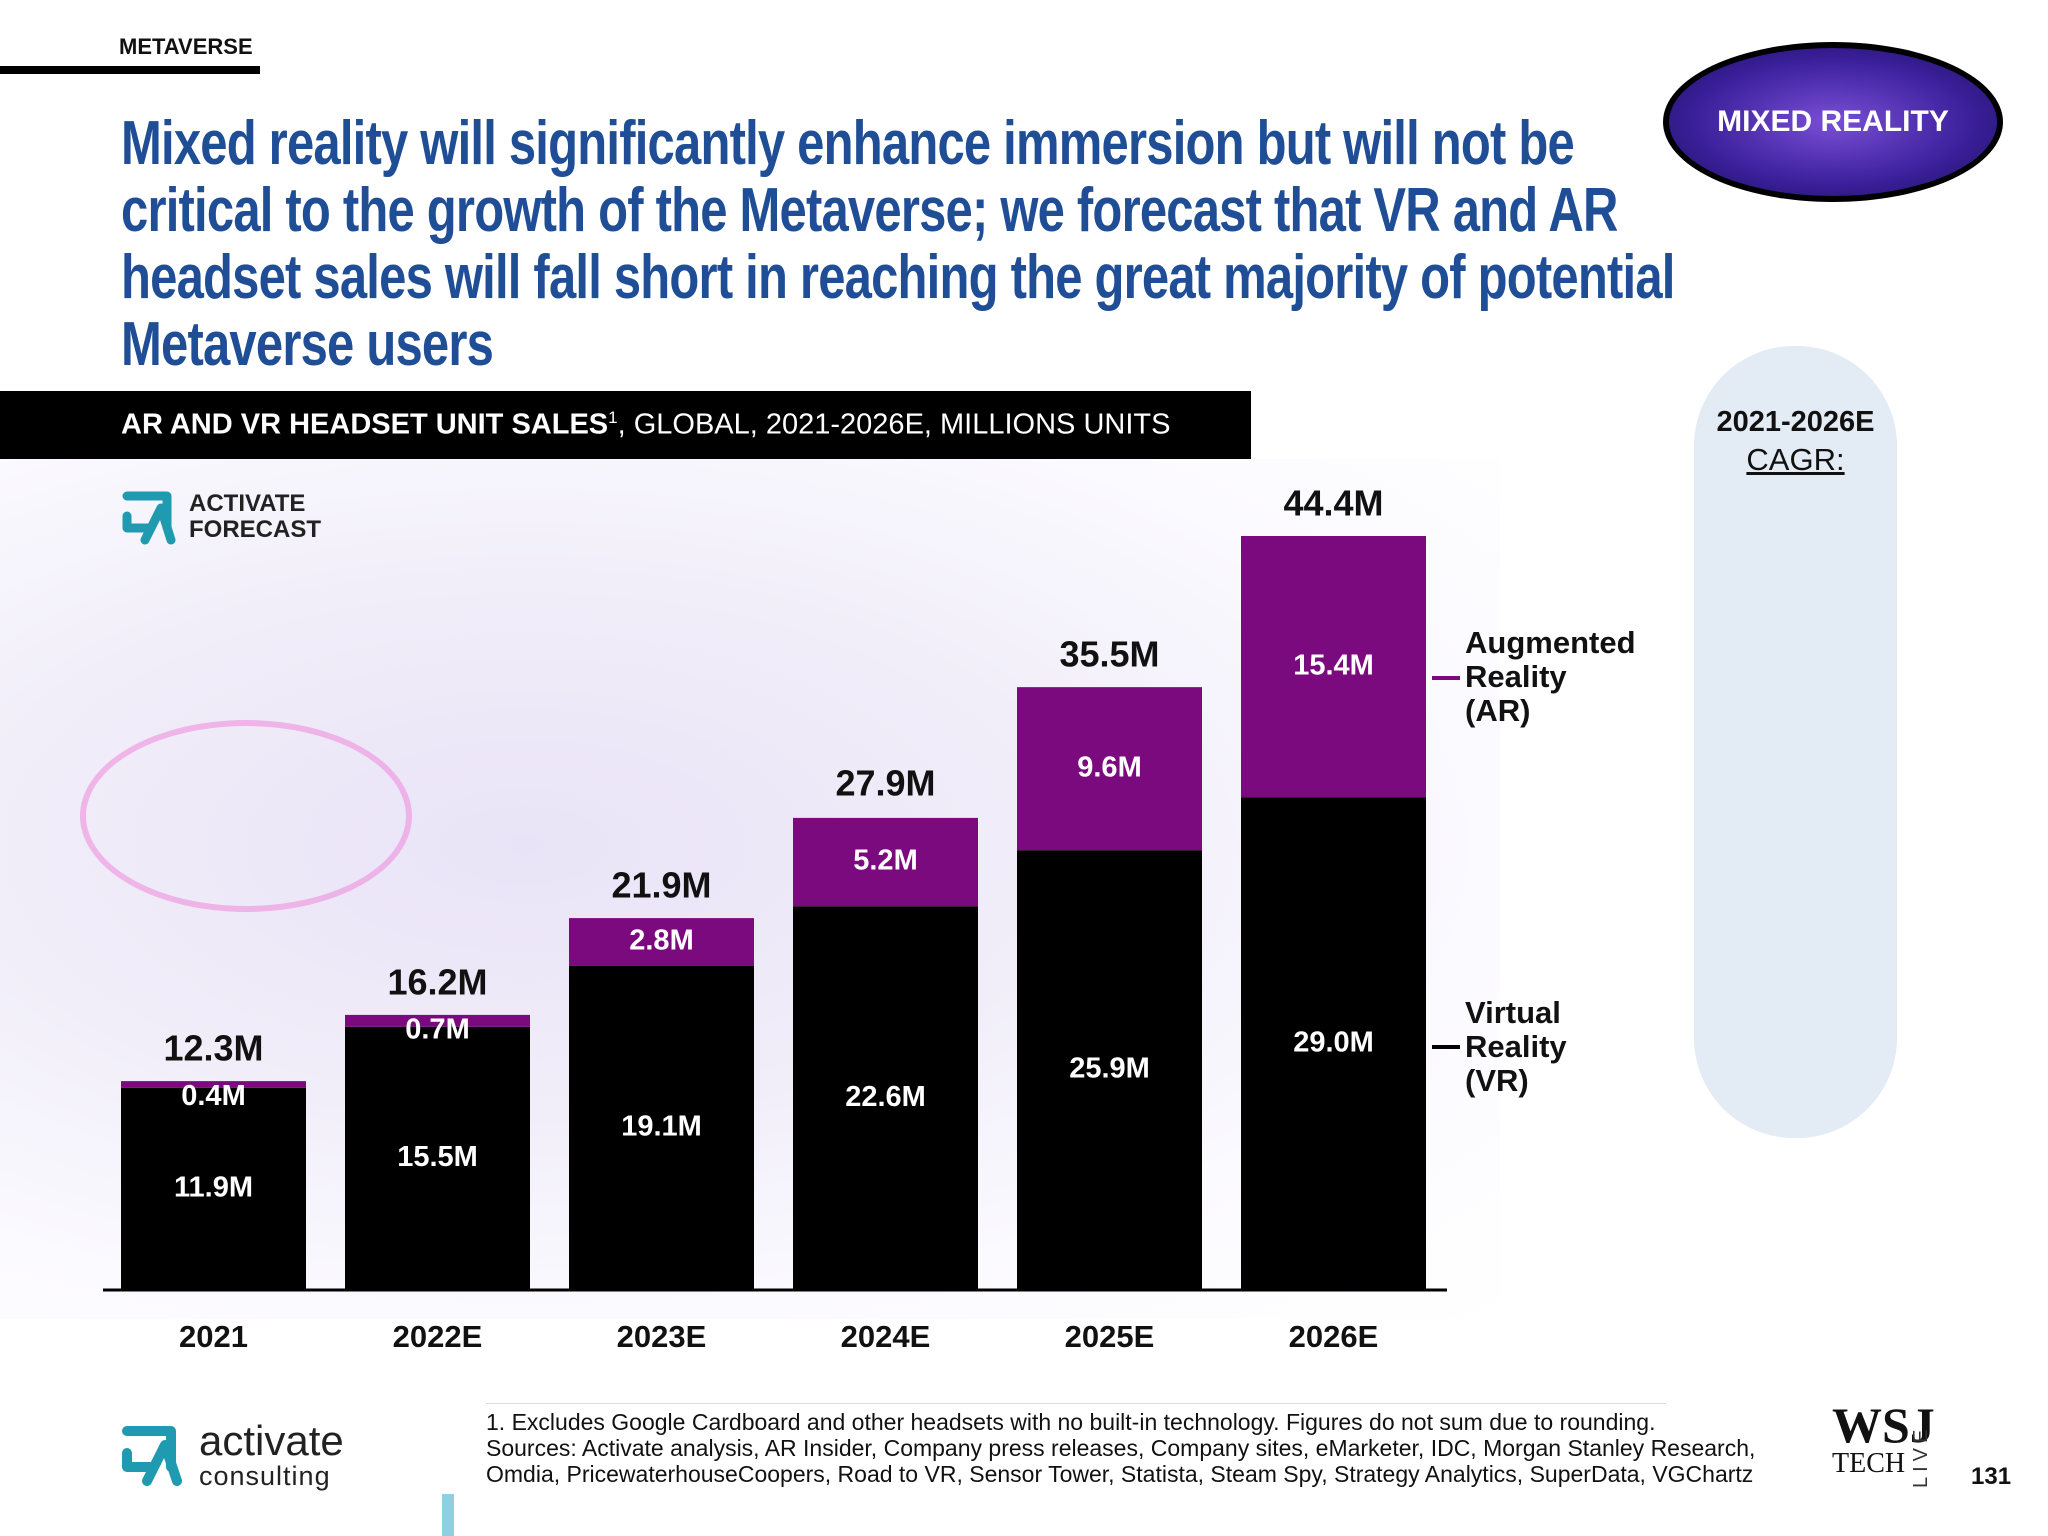 The image size is (2048, 1536). Describe the element at coordinates (1795, 742) in the screenshot. I see `cagr-panel` at that location.